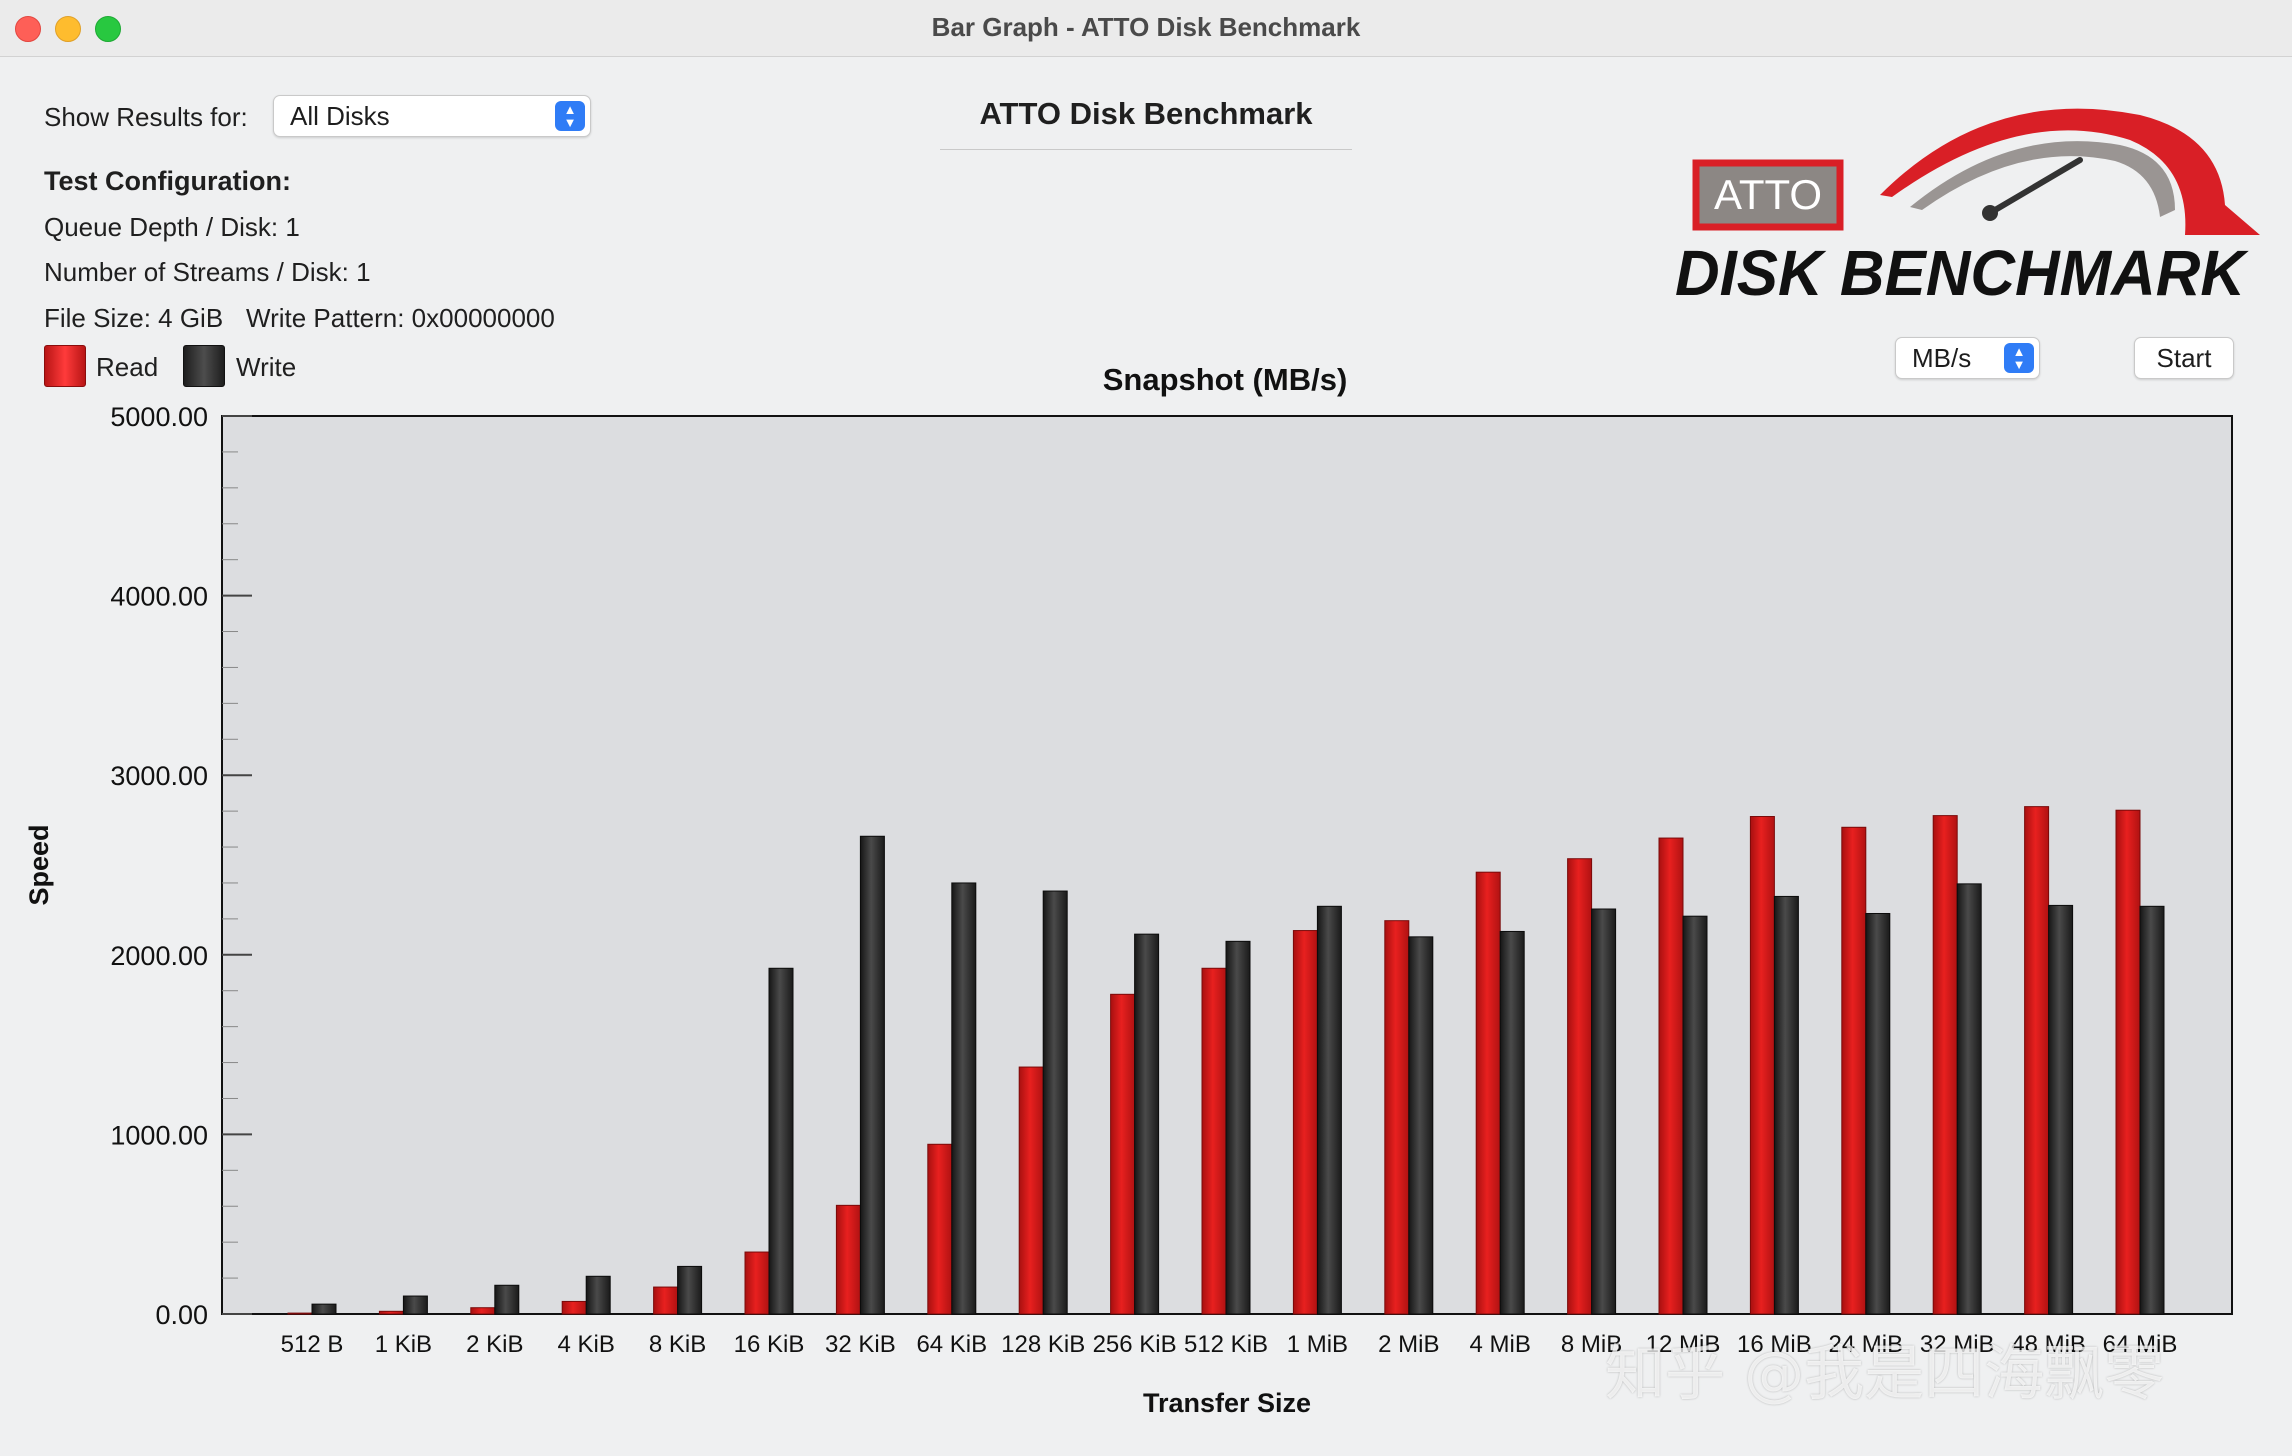  Describe the element at coordinates (207, 272) in the screenshot. I see `config-streams: Number of Streams / Disk: 1` at that location.